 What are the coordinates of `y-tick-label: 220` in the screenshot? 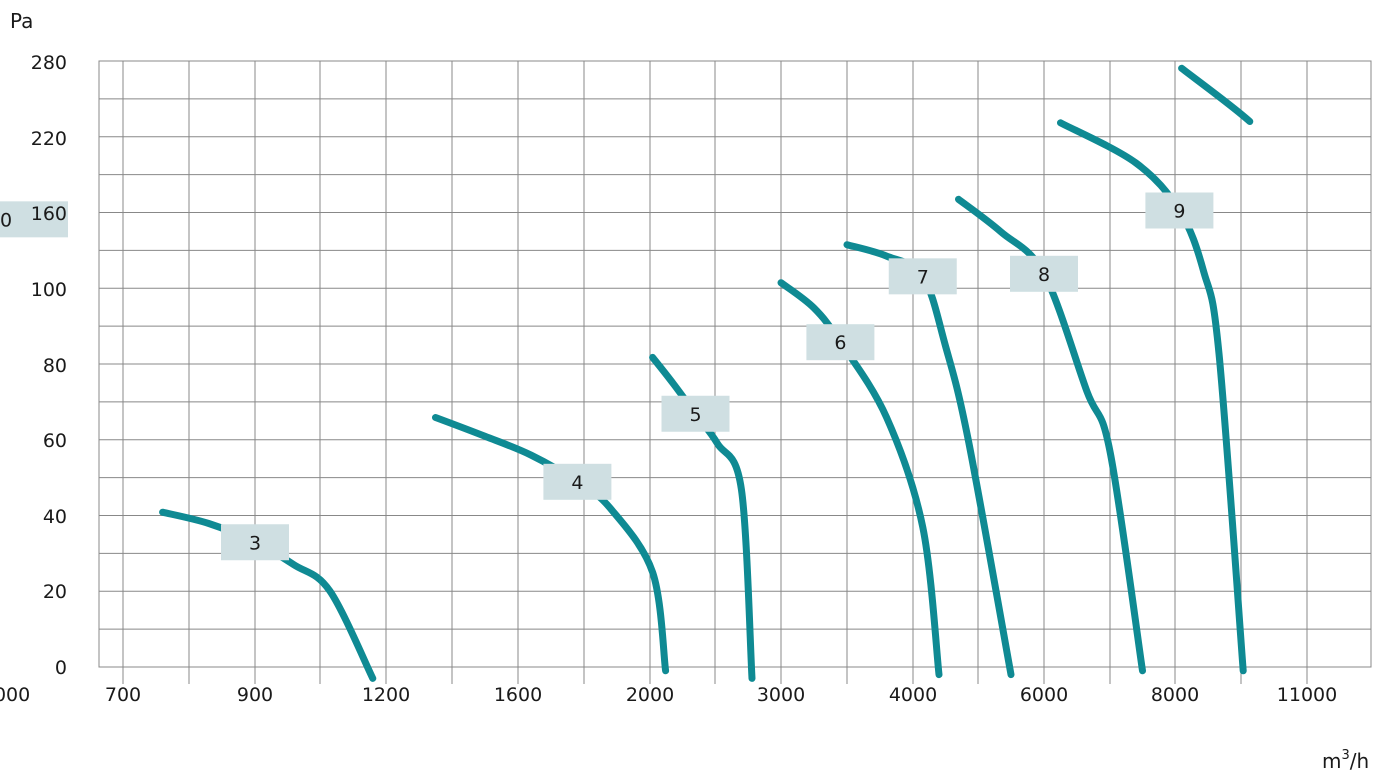 It's located at (49, 139).